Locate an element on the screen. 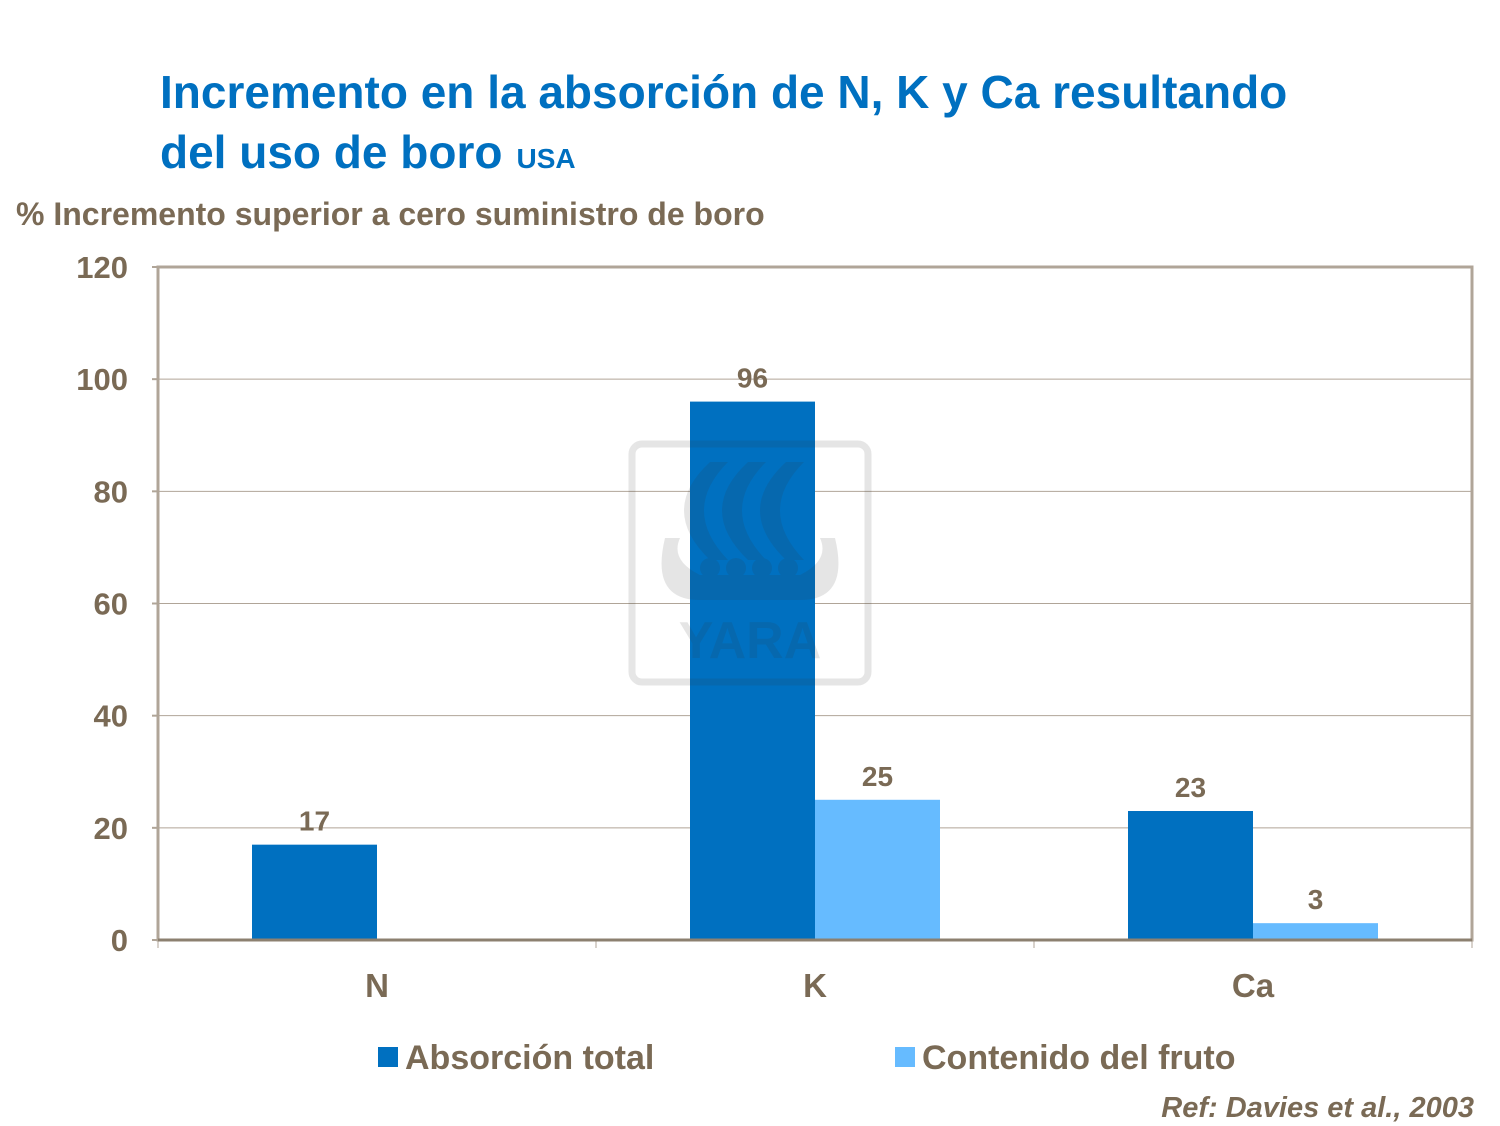  y-tick-label: 120 is located at coordinates (102, 267).